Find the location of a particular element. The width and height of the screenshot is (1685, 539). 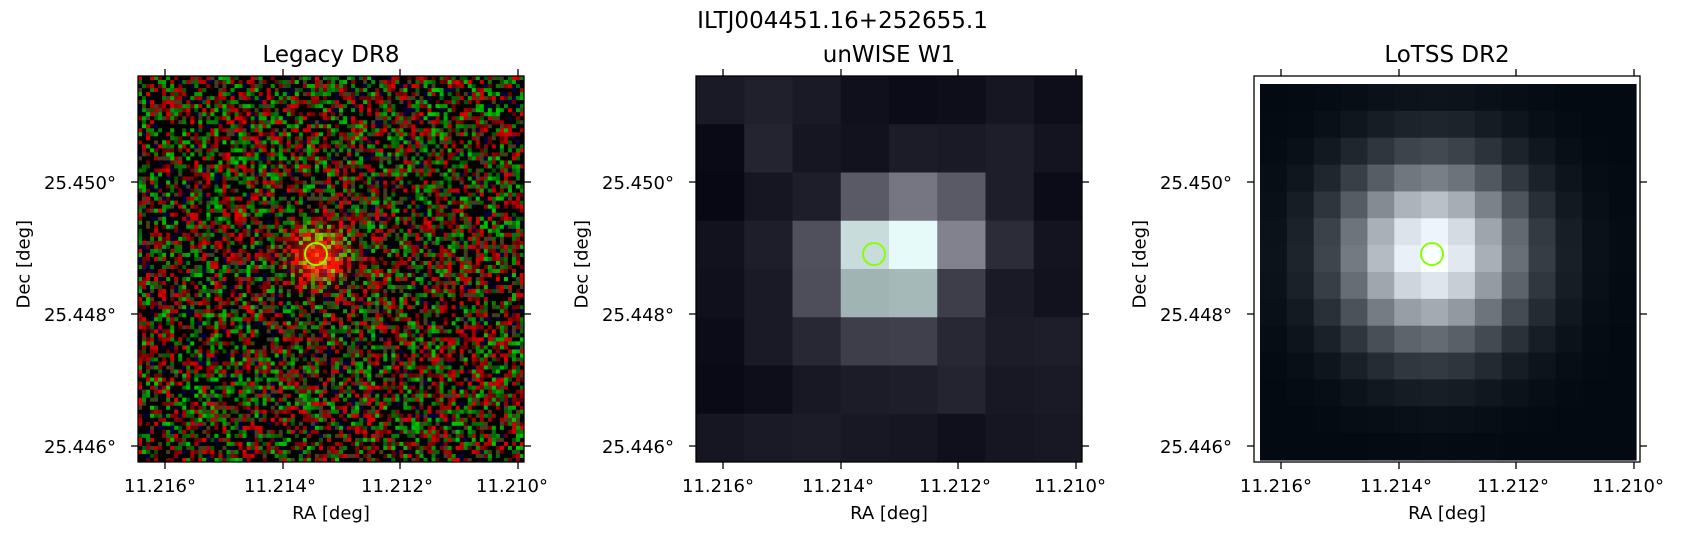

figure-title: ILTJ004451.16+252655.1 is located at coordinates (842, 21).